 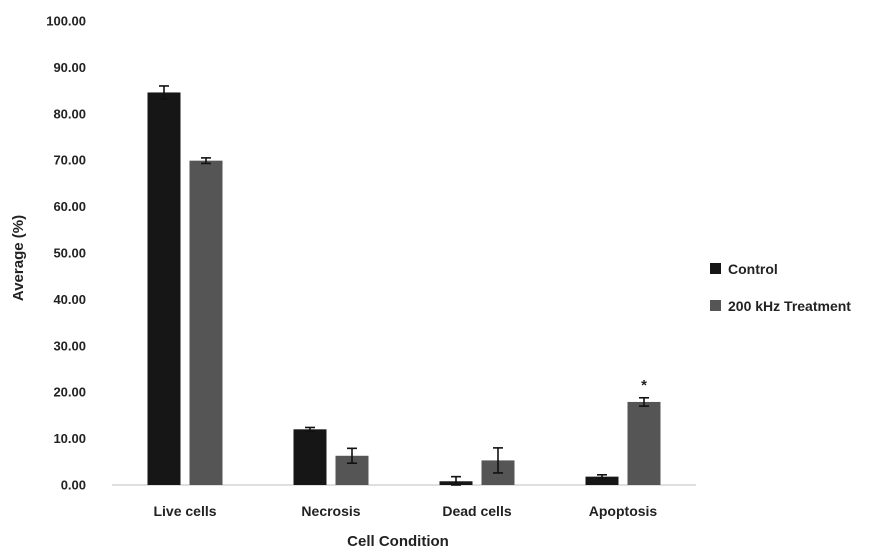 I want to click on y-tick-label: 30.00, so click(x=69, y=345).